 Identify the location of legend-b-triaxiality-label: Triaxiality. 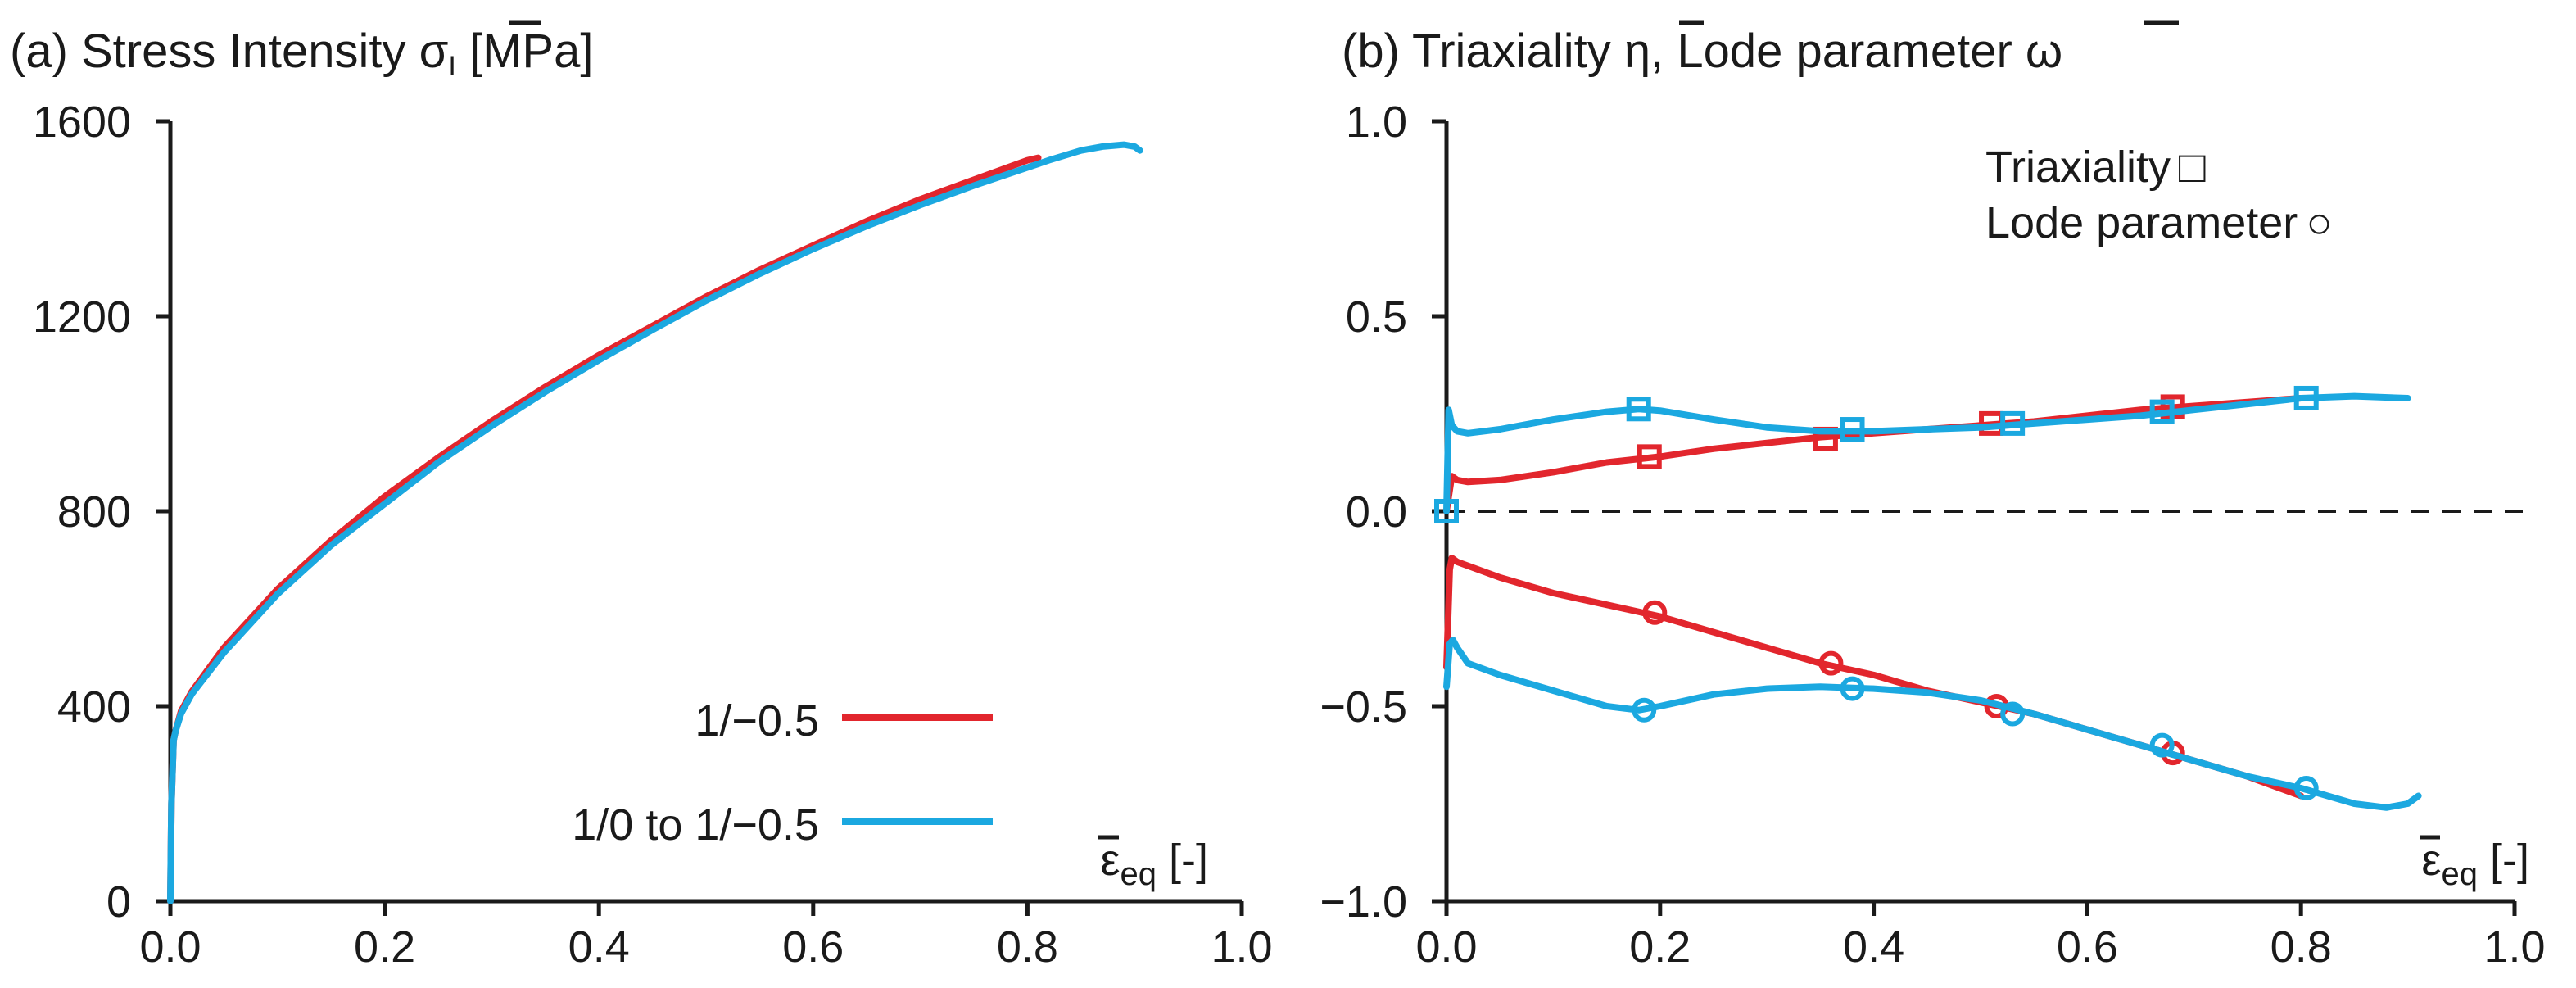
(2078, 167).